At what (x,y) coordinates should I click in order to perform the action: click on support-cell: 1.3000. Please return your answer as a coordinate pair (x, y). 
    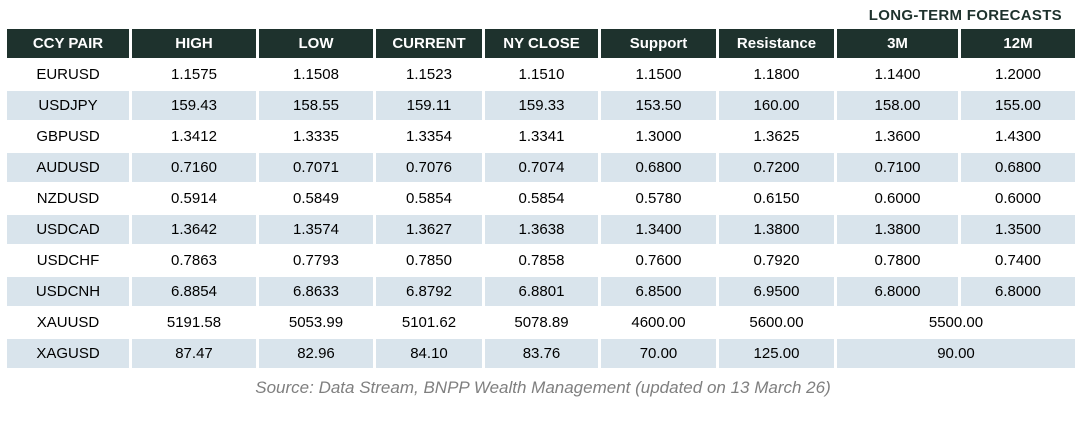
    Looking at the image, I should click on (658, 136).